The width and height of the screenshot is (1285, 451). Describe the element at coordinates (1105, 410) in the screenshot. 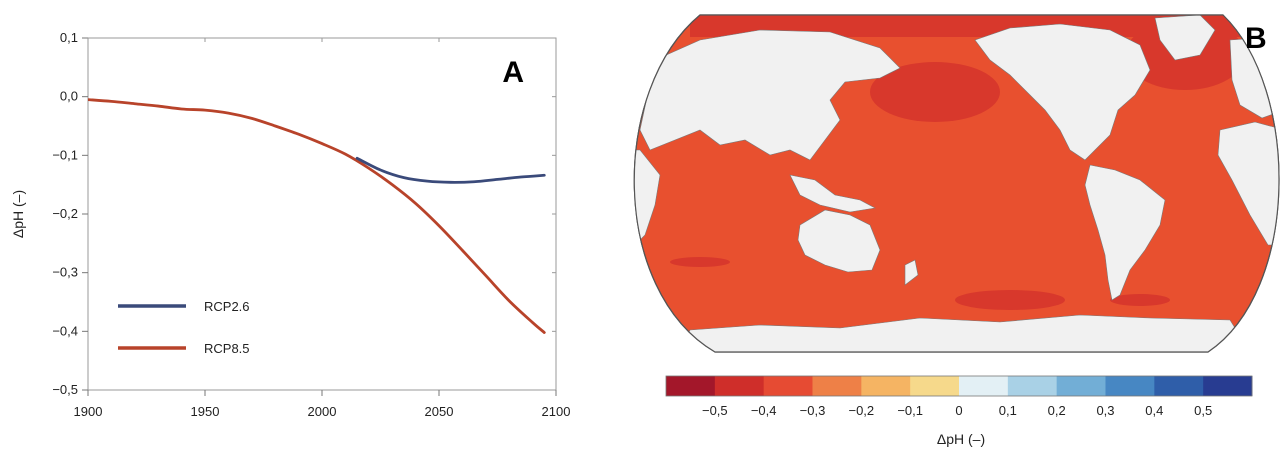

I see `colorbar-tick-label: 0,3` at that location.